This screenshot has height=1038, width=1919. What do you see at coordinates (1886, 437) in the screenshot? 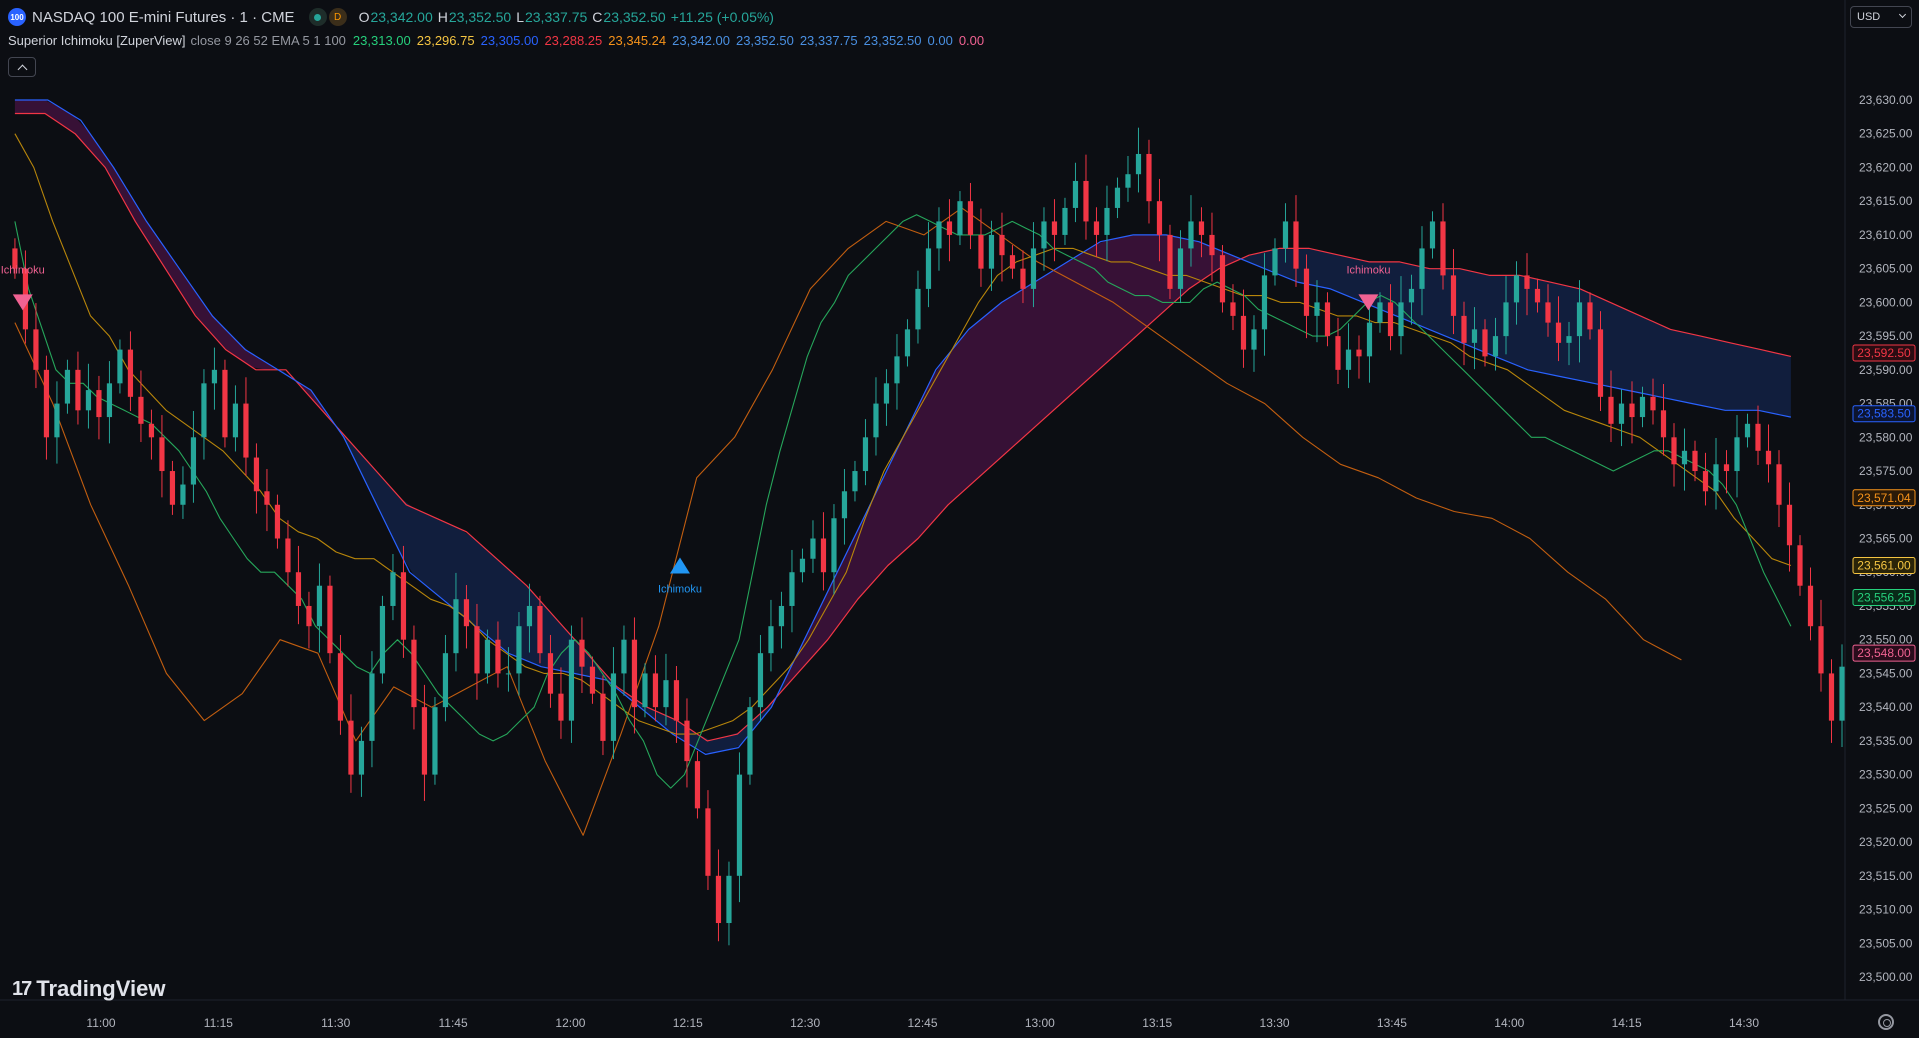
I see `price-axis-tick-label: 23,580.00` at bounding box center [1886, 437].